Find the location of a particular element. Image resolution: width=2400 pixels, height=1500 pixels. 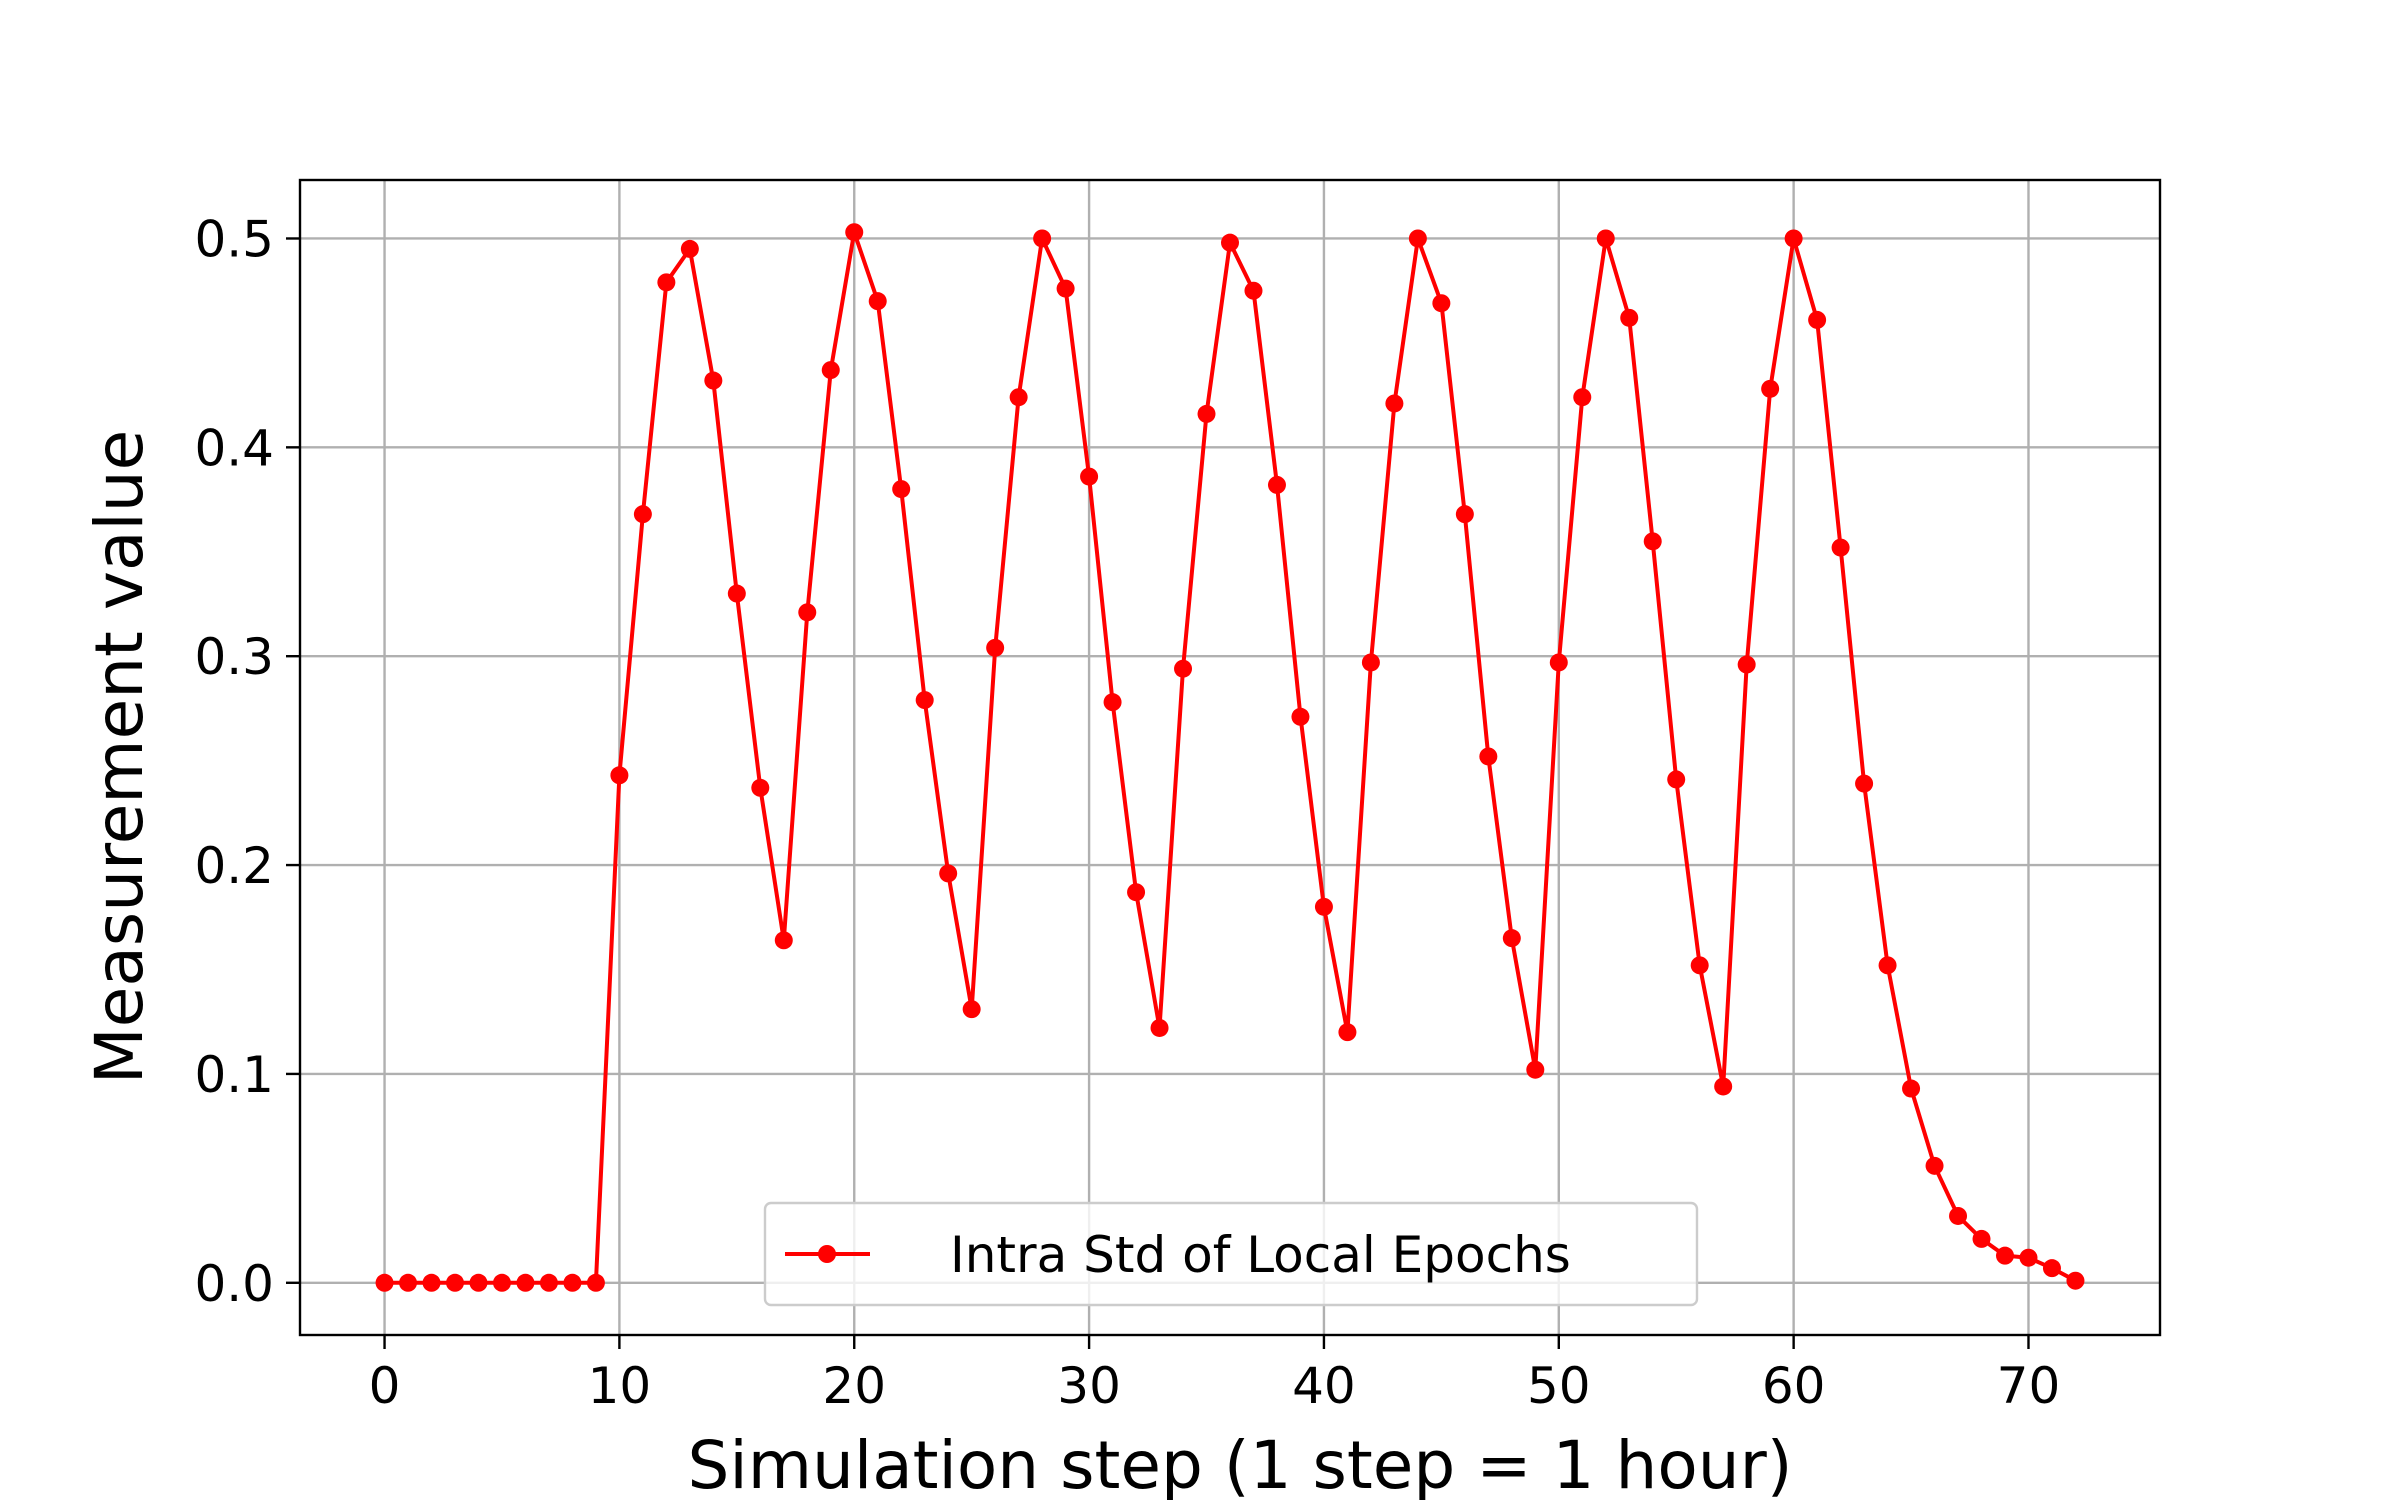

x-tick-label: 20 is located at coordinates (854, 1386).